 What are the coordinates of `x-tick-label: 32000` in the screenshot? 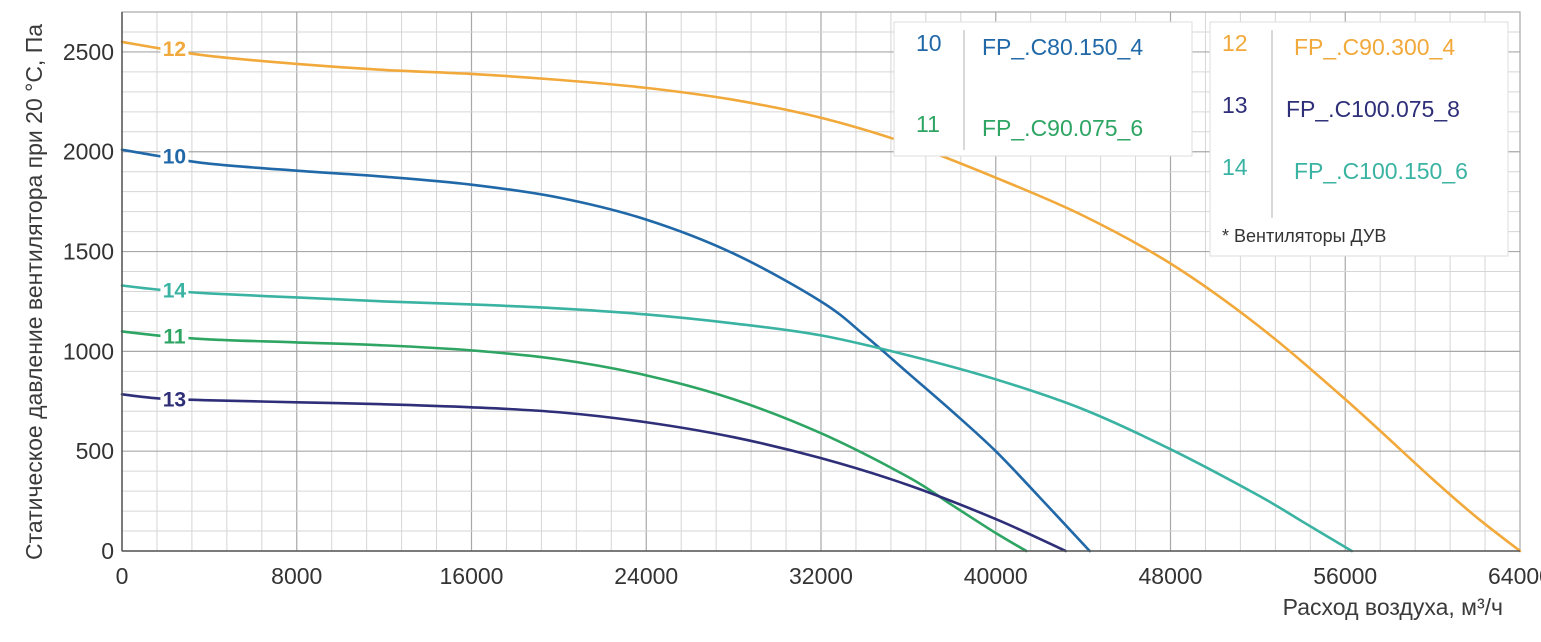 It's located at (821, 576).